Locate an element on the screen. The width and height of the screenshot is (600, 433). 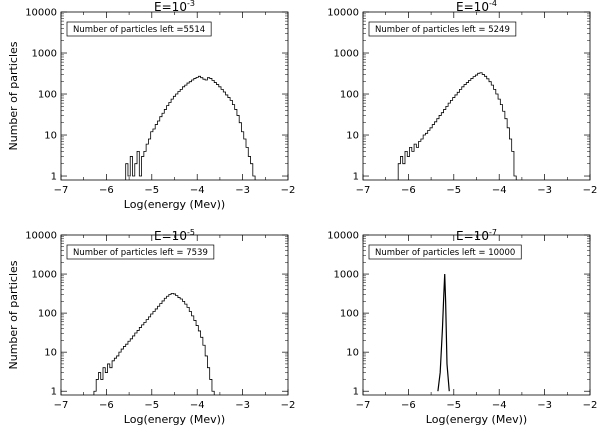
chart-title: E=10-3 is located at coordinates (174, 7).